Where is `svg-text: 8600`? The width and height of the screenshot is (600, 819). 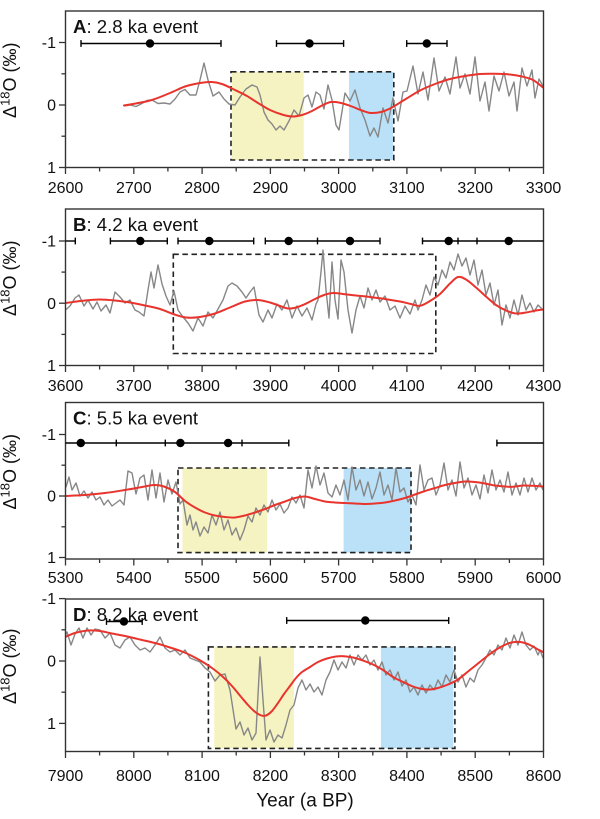 svg-text: 8600 is located at coordinates (544, 776).